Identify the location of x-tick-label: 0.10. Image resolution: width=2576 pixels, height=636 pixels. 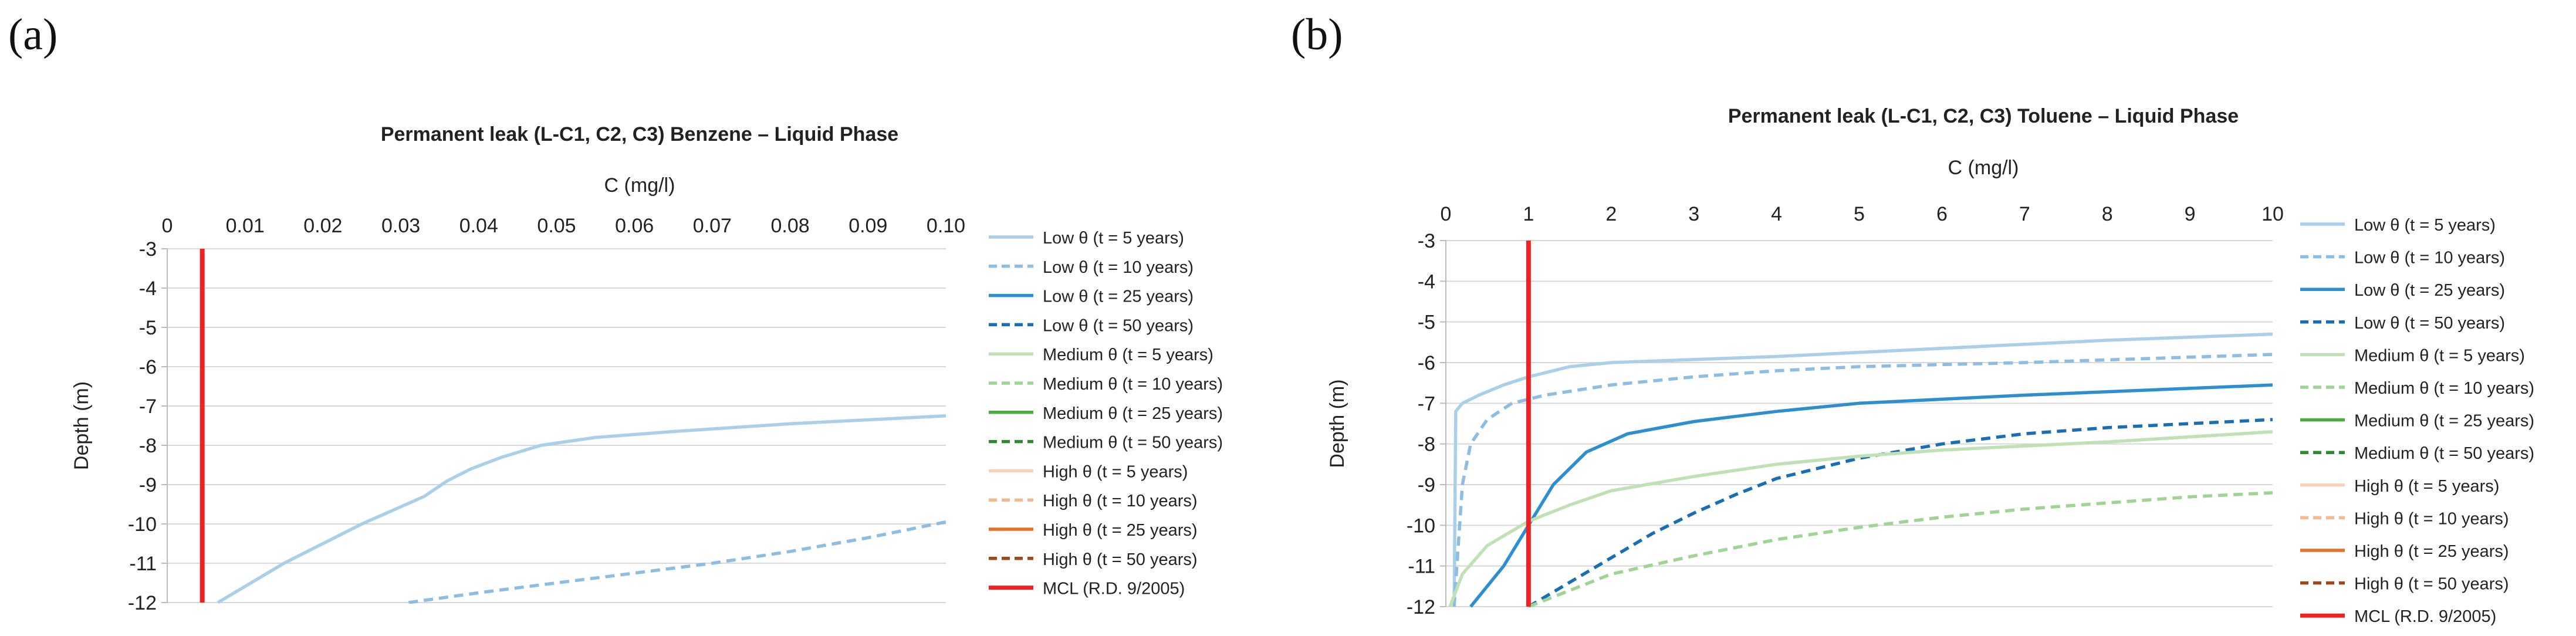
(946, 226).